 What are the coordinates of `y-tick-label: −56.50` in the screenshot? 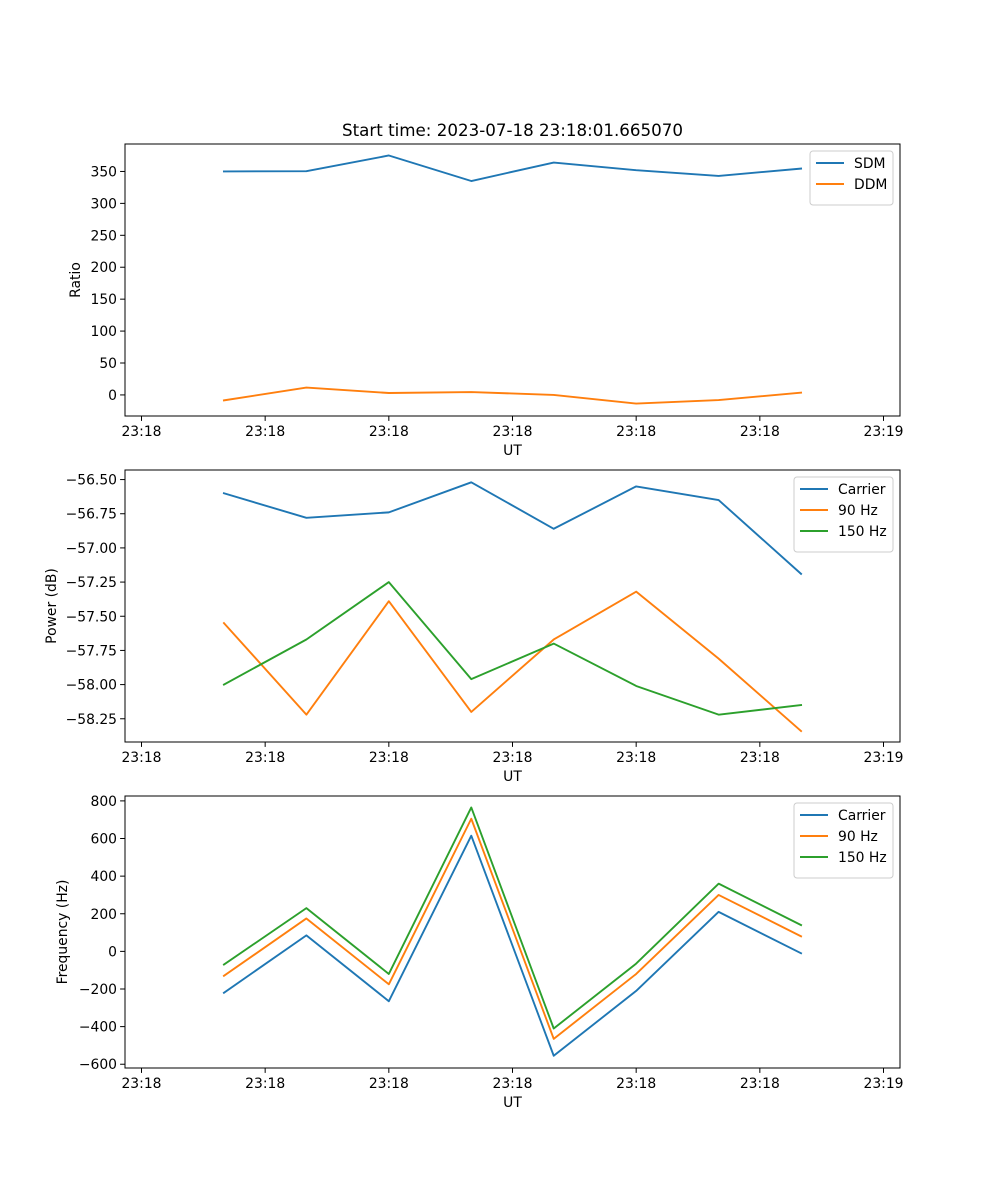 It's located at (91, 481).